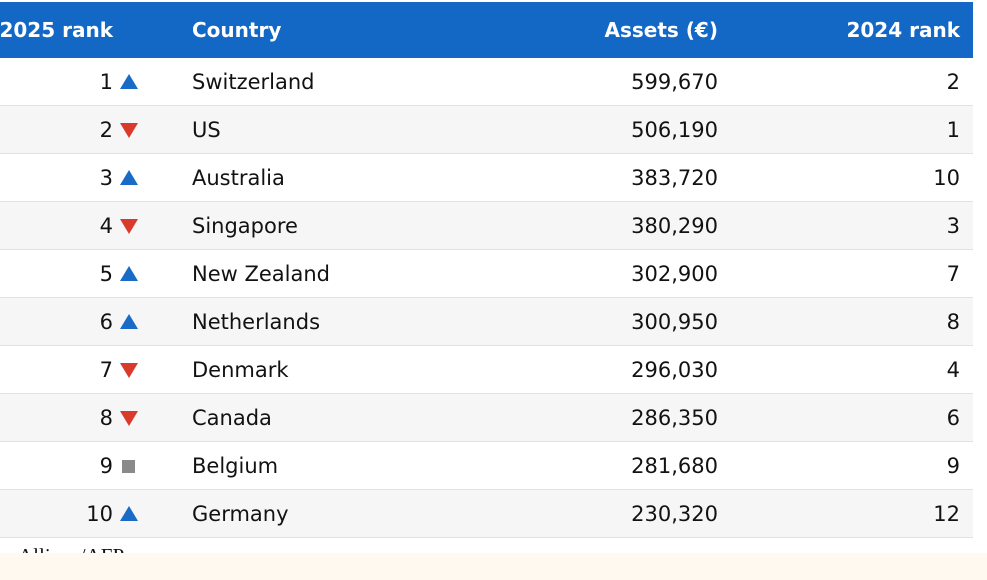 This screenshot has height=580, width=987. I want to click on country: US, so click(206, 129).